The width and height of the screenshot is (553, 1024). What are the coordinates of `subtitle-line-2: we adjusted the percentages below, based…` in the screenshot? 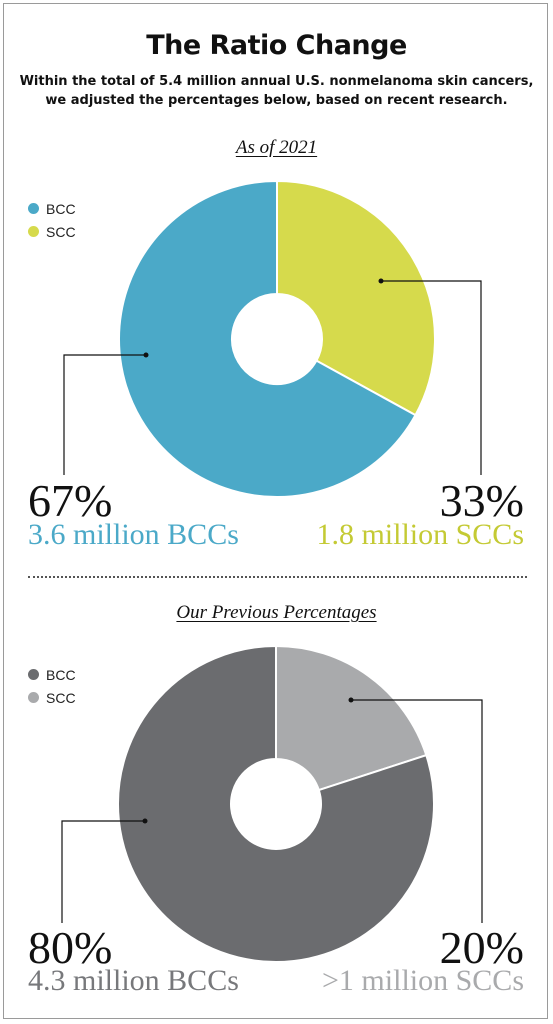 It's located at (276, 100).